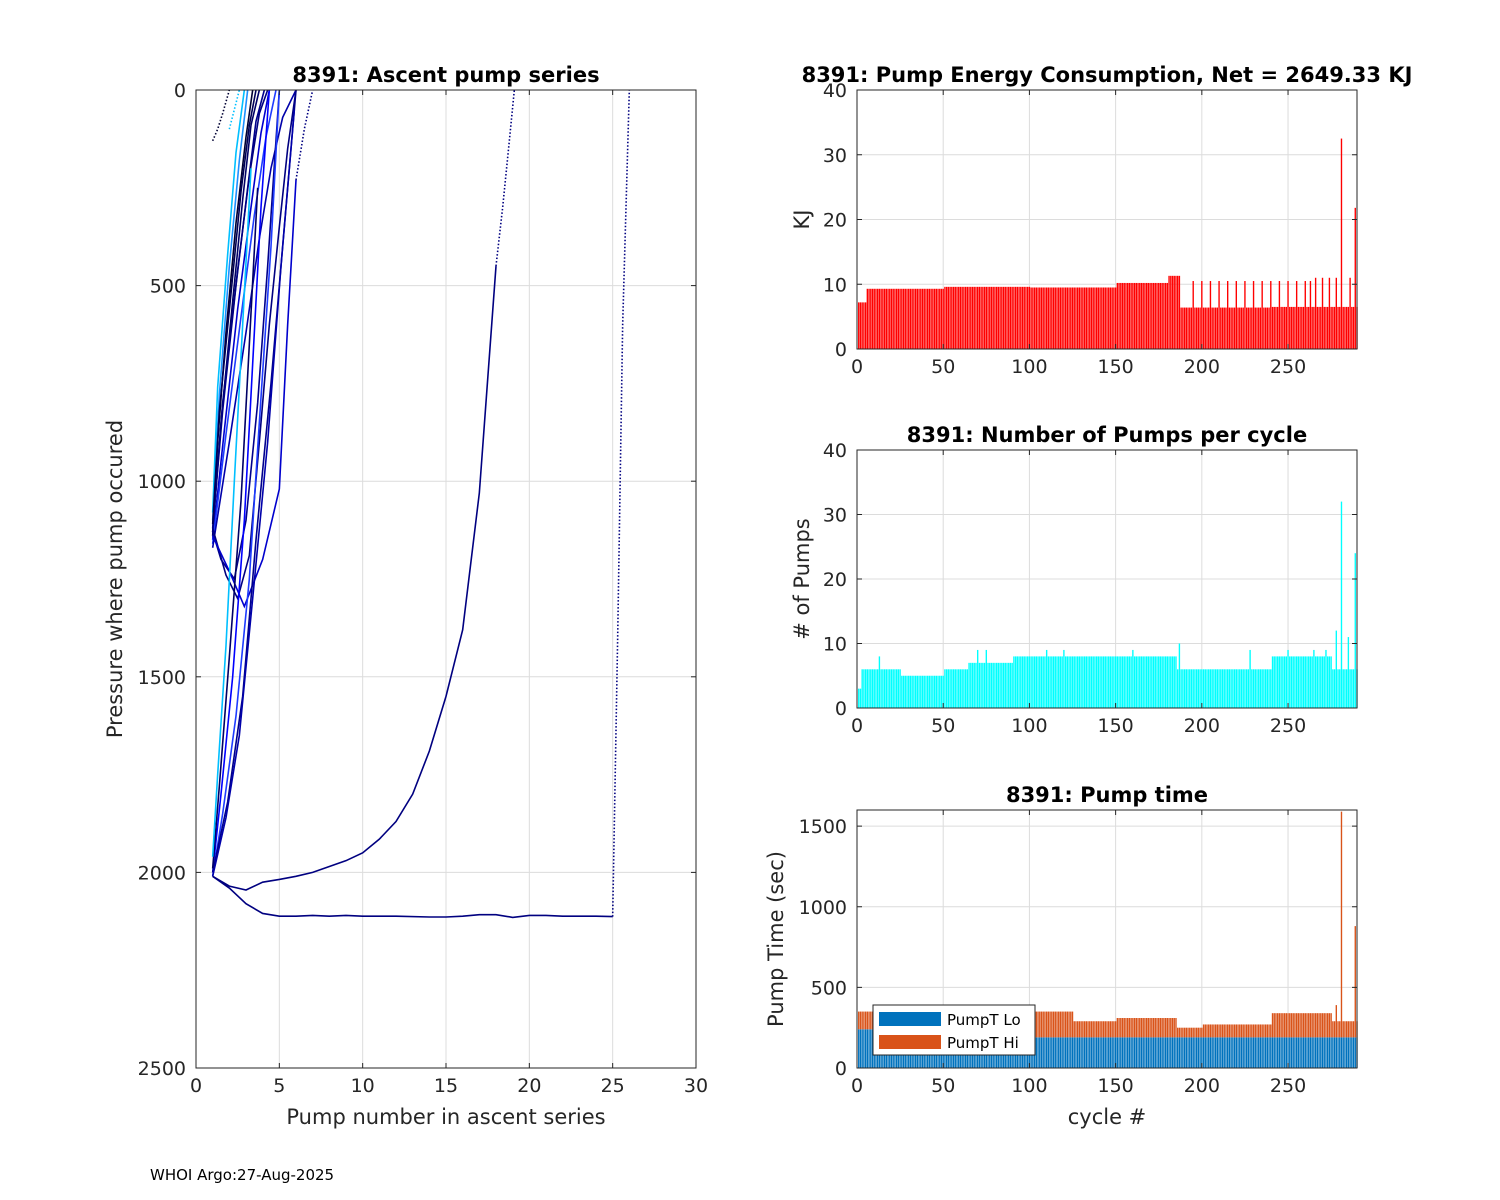 This screenshot has height=1200, width=1500. Describe the element at coordinates (776, 939) in the screenshot. I see `pumptime-ylabel: Pump Time (sec)` at that location.